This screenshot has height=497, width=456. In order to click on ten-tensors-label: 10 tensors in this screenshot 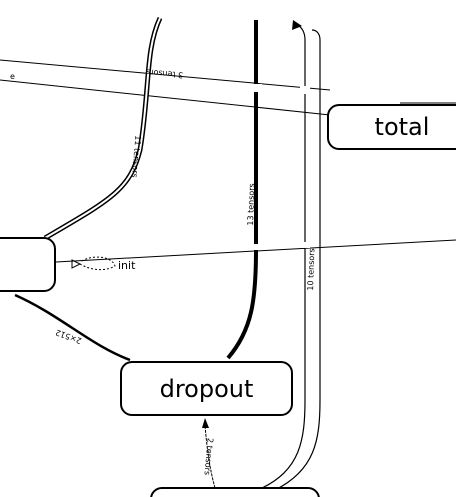, I will do `click(311, 269)`.